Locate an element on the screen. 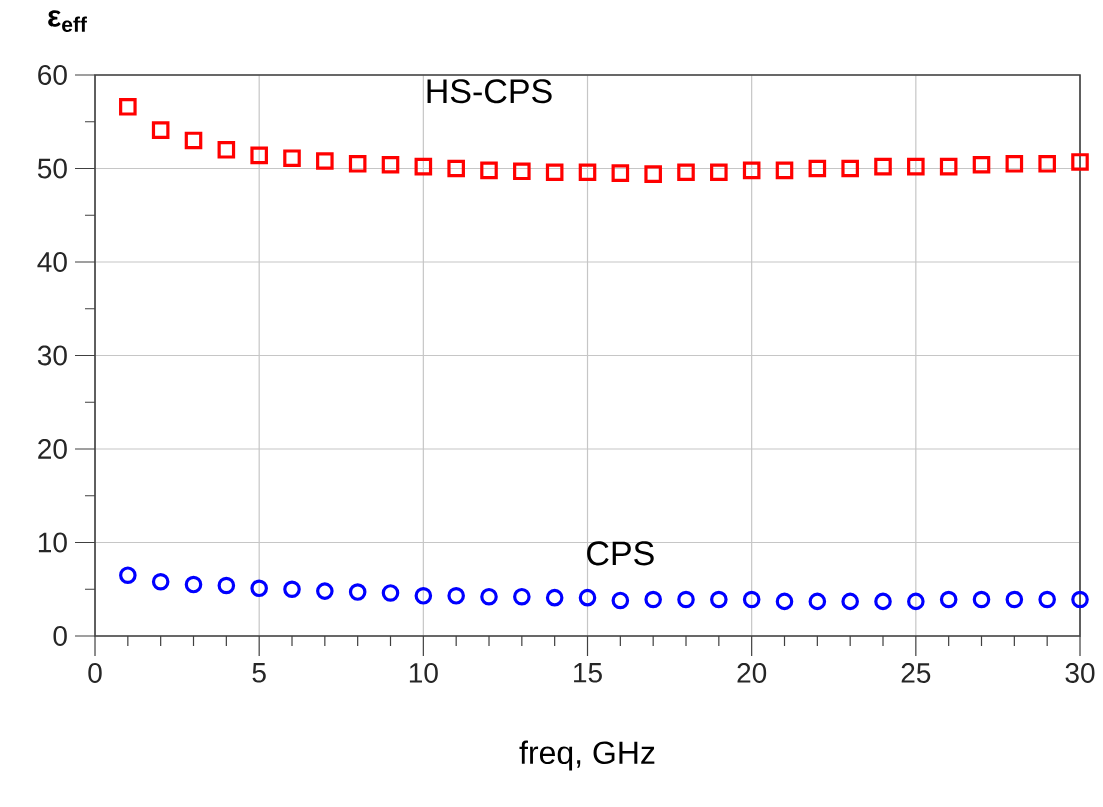 The width and height of the screenshot is (1103, 807). y-tick-label: 40 is located at coordinates (52, 262).